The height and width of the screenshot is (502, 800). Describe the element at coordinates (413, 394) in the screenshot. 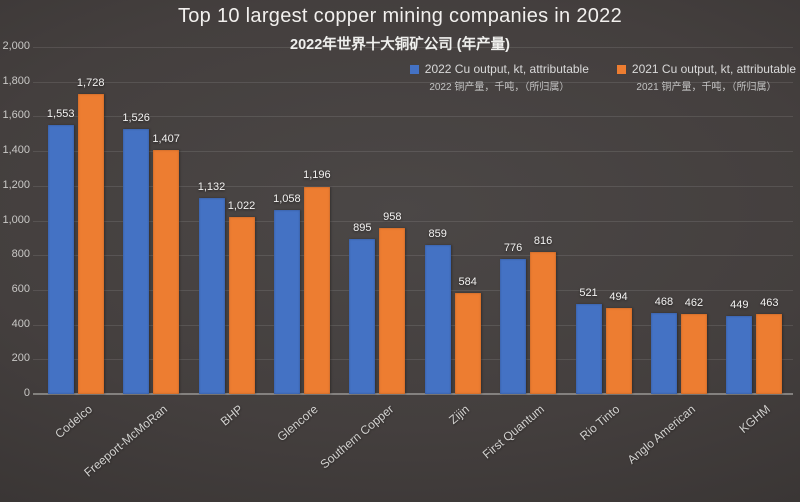

I see `x-axis-line` at that location.